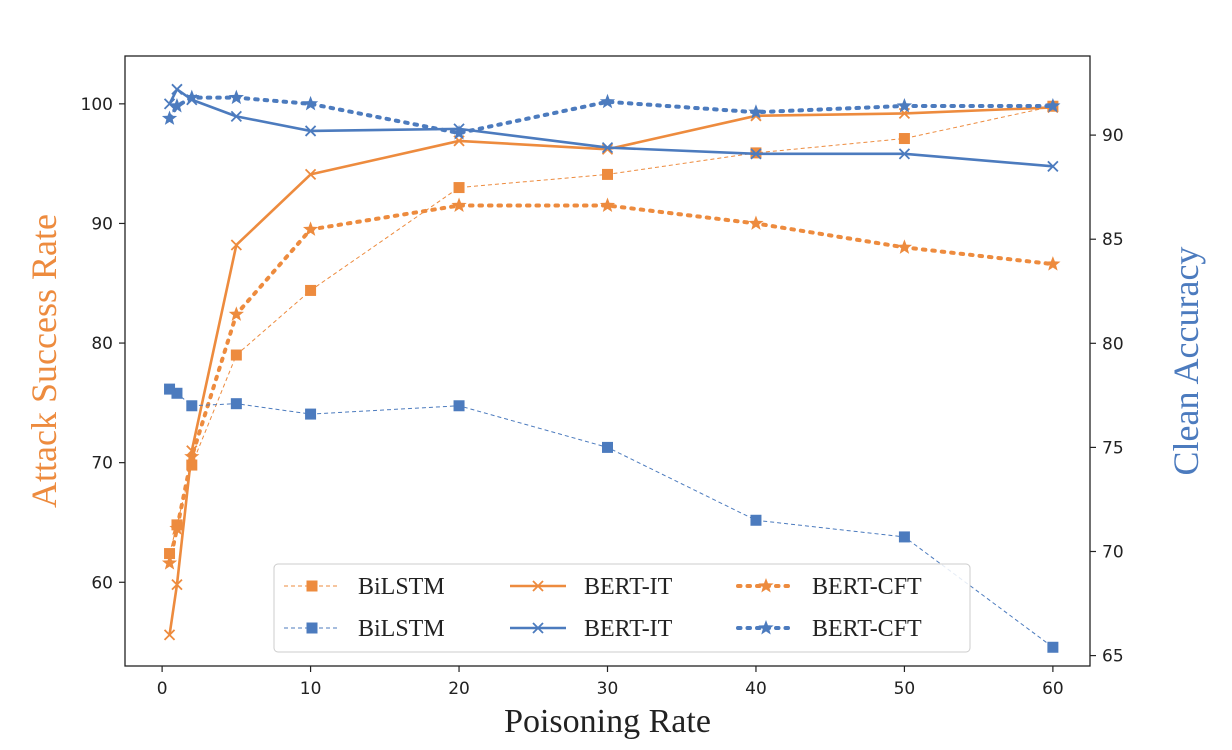  I want to click on y-right-tick-label: 65, so click(1113, 657).